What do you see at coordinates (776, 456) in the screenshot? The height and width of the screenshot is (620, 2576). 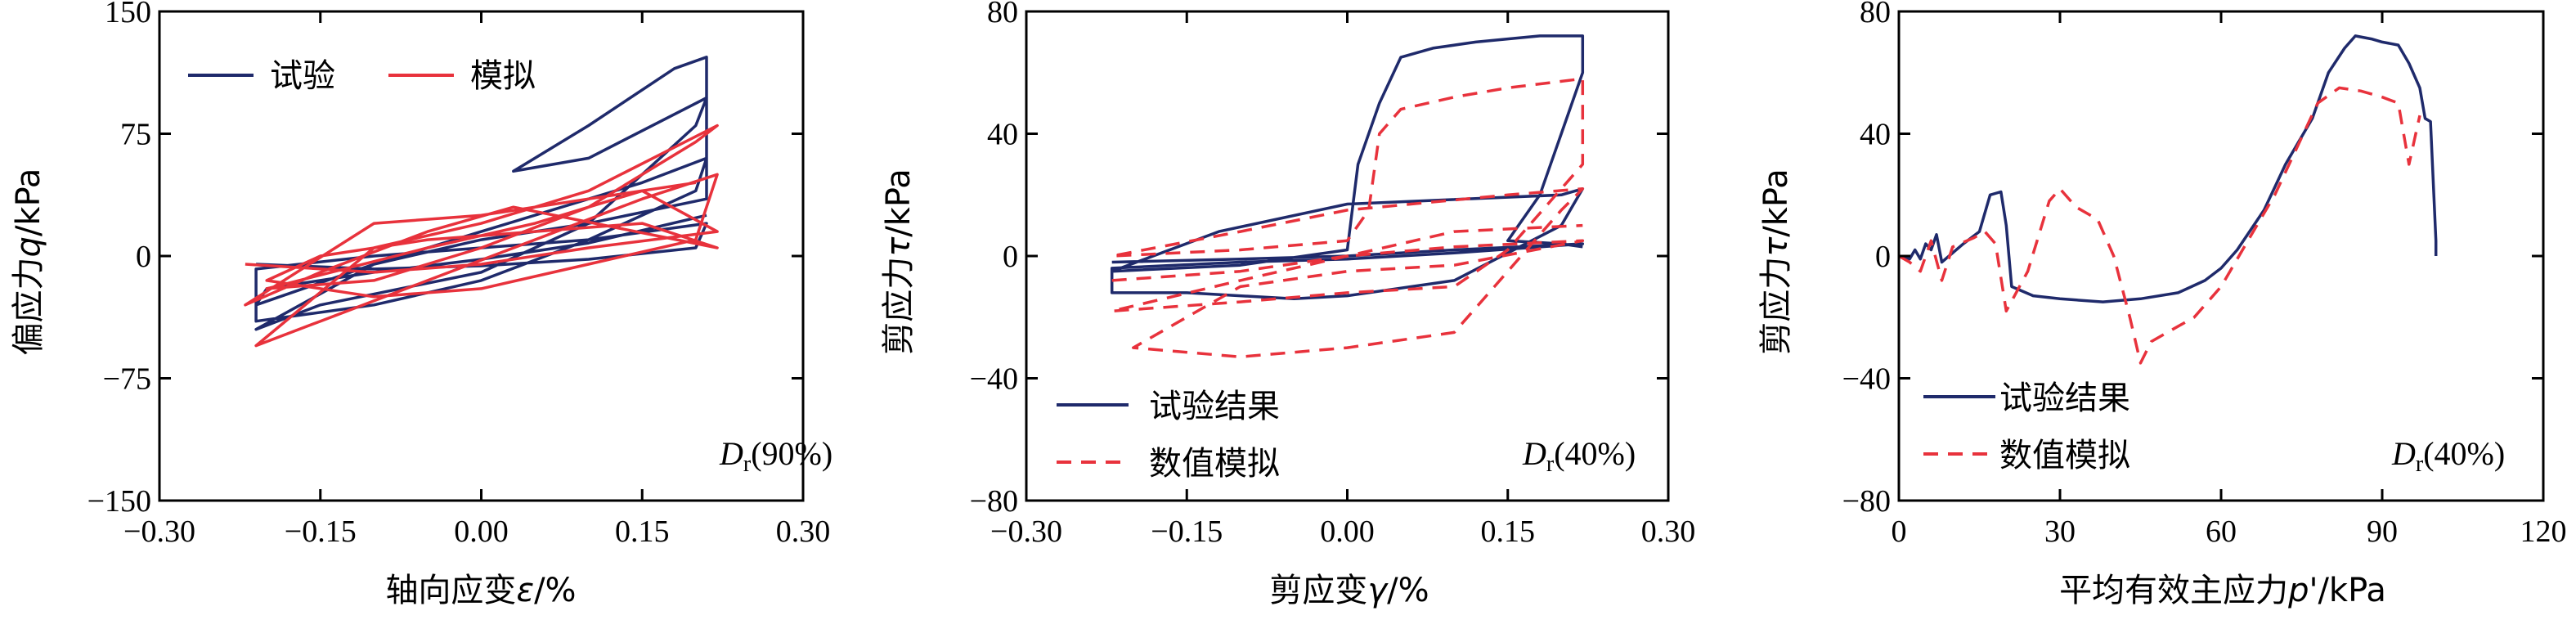 I see `dr-annotation: Dr(90%)` at bounding box center [776, 456].